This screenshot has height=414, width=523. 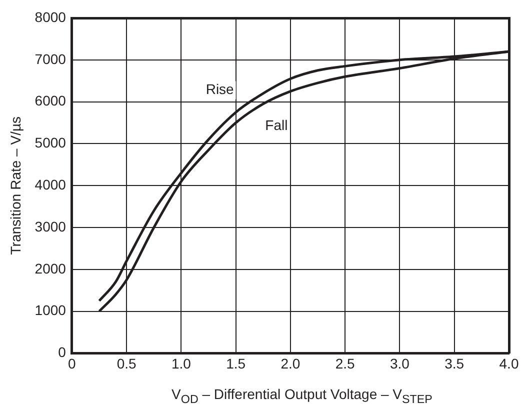 What do you see at coordinates (290, 363) in the screenshot?
I see `x-tick-label: 2.0` at bounding box center [290, 363].